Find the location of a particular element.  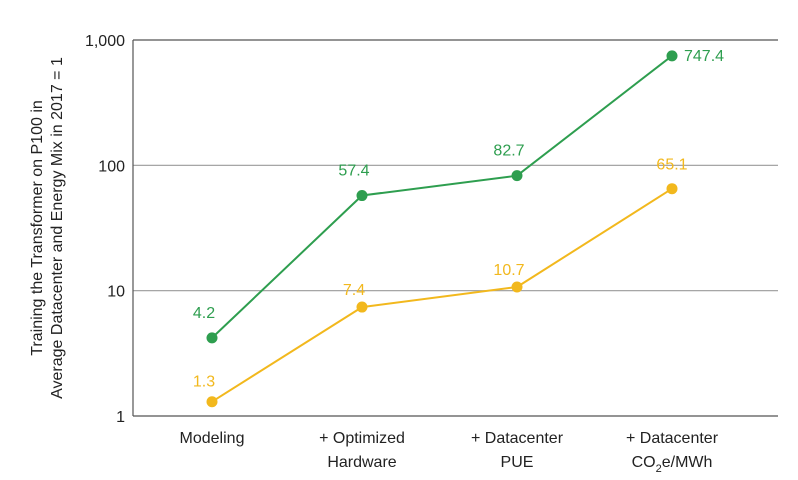

y-tick-label: 1,000 is located at coordinates (105, 41).